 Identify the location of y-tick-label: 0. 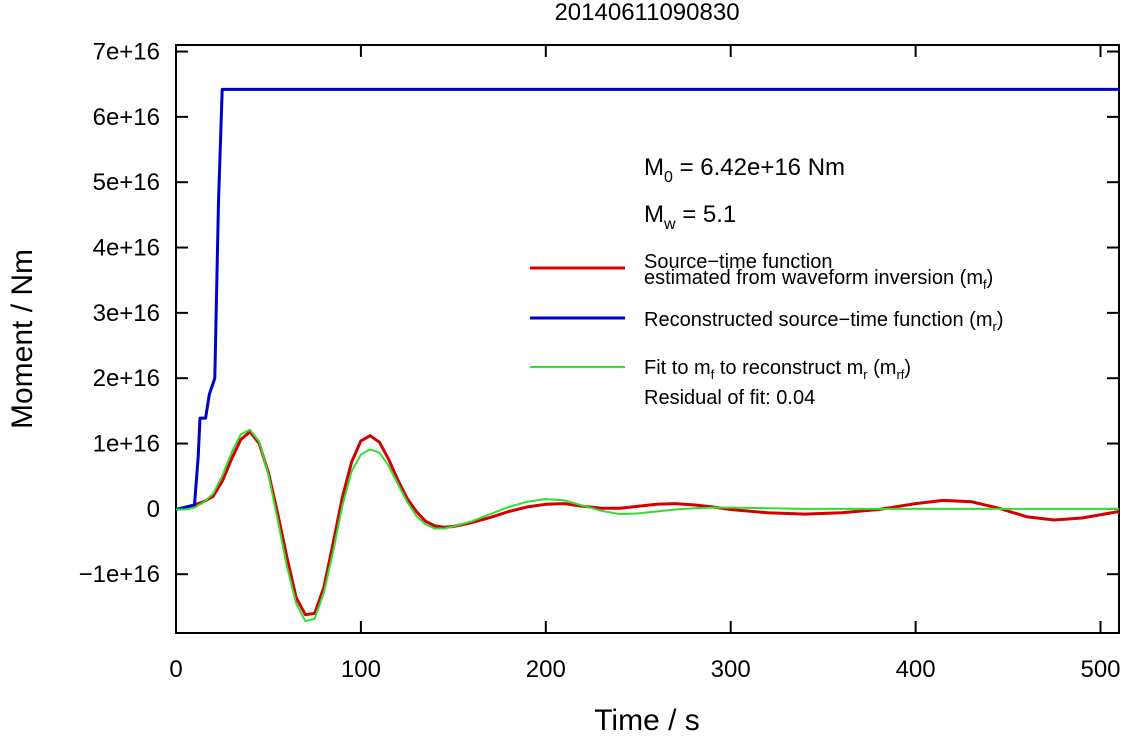
(153, 509).